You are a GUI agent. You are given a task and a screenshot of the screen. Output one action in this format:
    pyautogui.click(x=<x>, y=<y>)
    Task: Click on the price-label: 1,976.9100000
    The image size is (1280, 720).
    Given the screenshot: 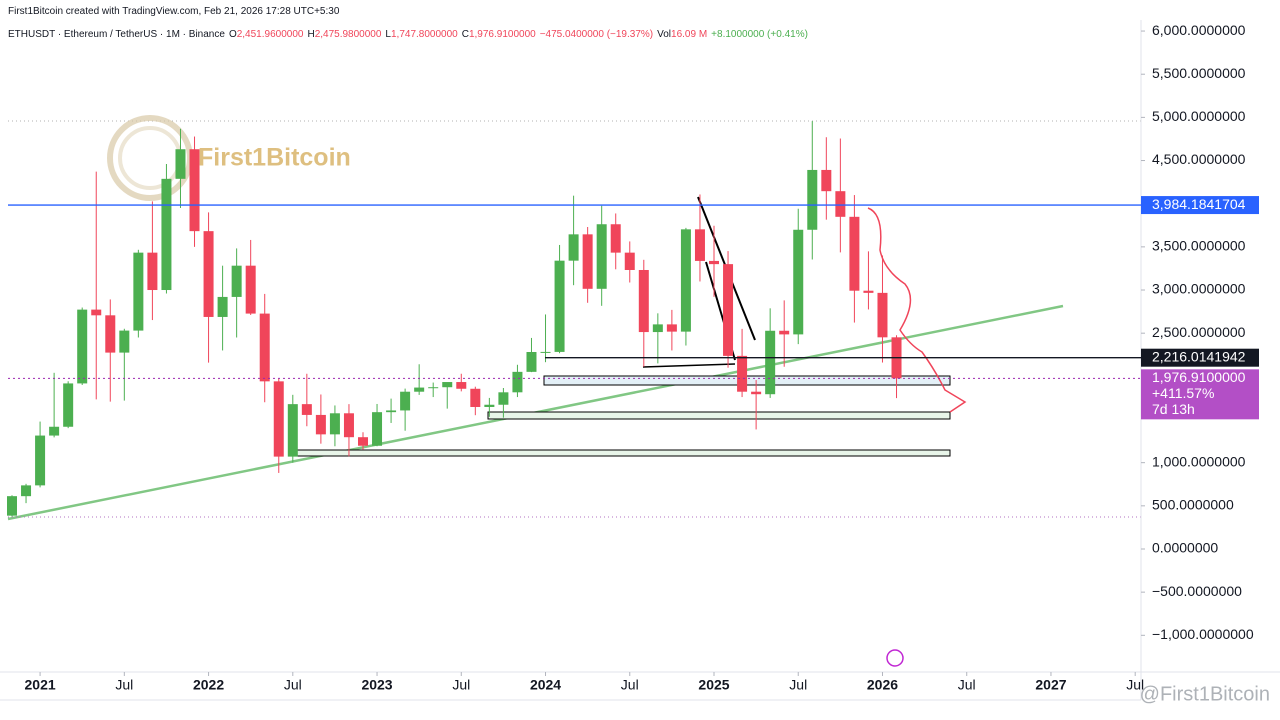 What is the action you would take?
    pyautogui.click(x=1199, y=377)
    